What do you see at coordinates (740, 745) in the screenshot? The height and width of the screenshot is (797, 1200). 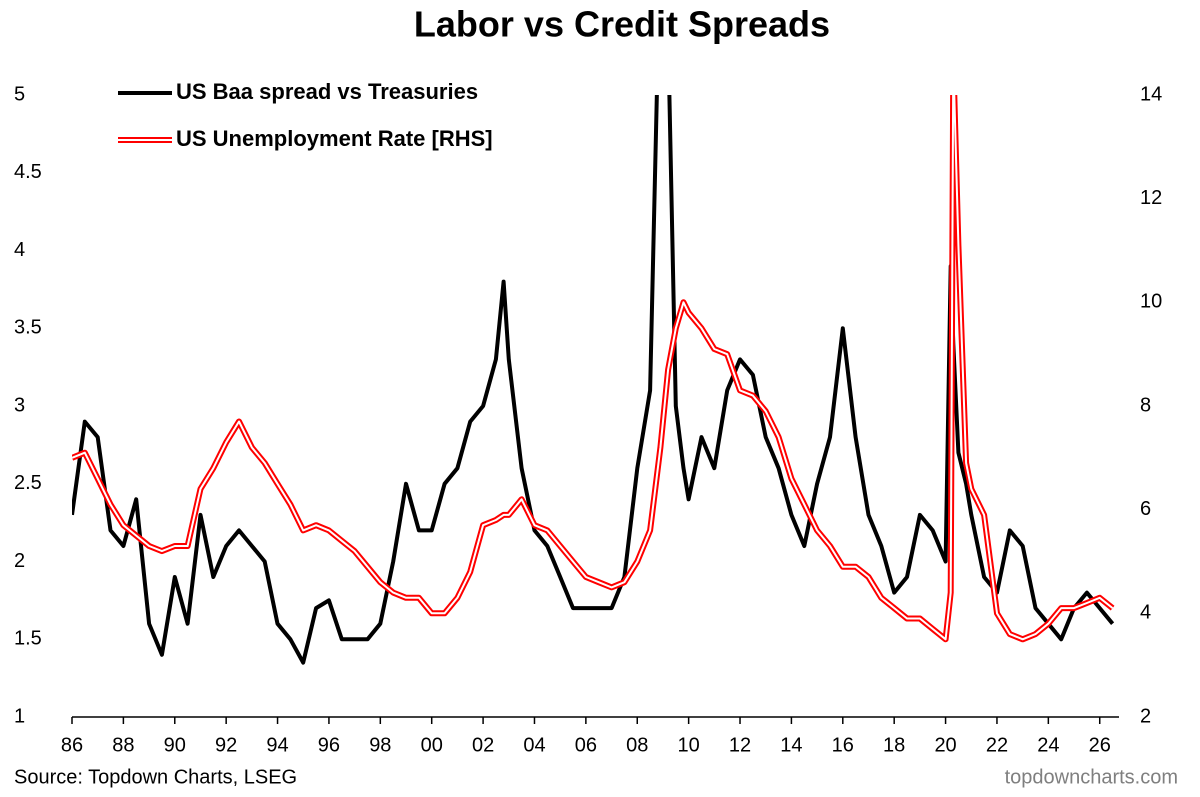 I see `x-tick-label: 12` at bounding box center [740, 745].